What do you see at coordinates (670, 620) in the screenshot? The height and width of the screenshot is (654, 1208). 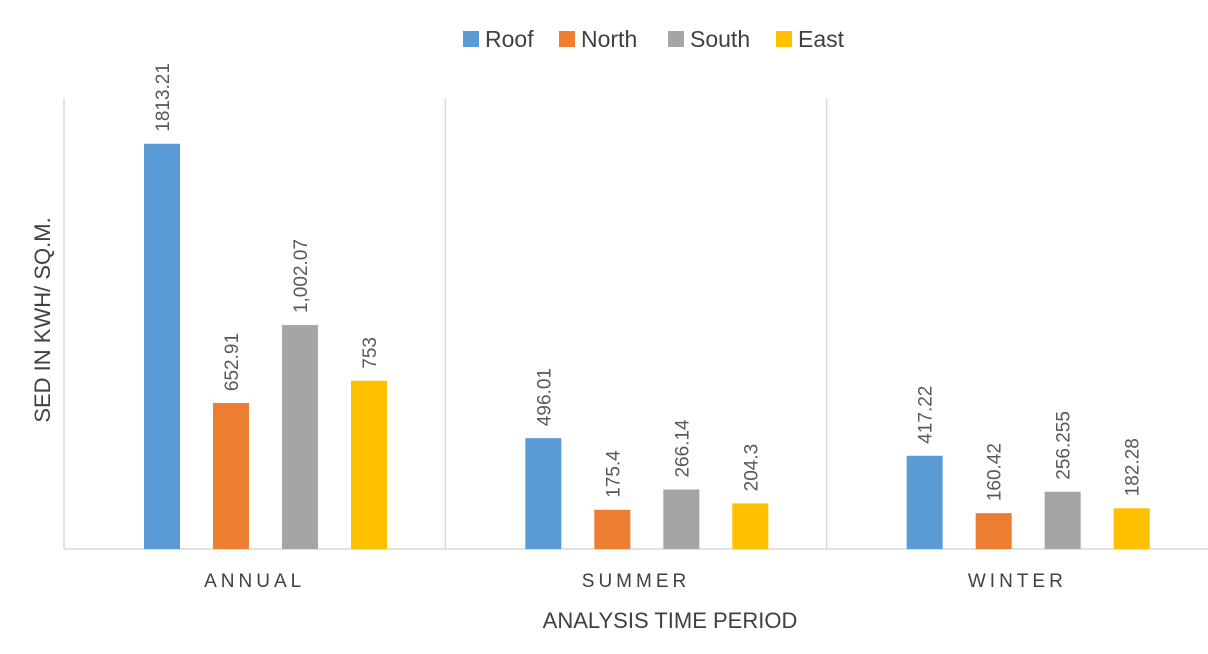 I see `x-axis-title: ANALYSIS TIME PERIOD` at bounding box center [670, 620].